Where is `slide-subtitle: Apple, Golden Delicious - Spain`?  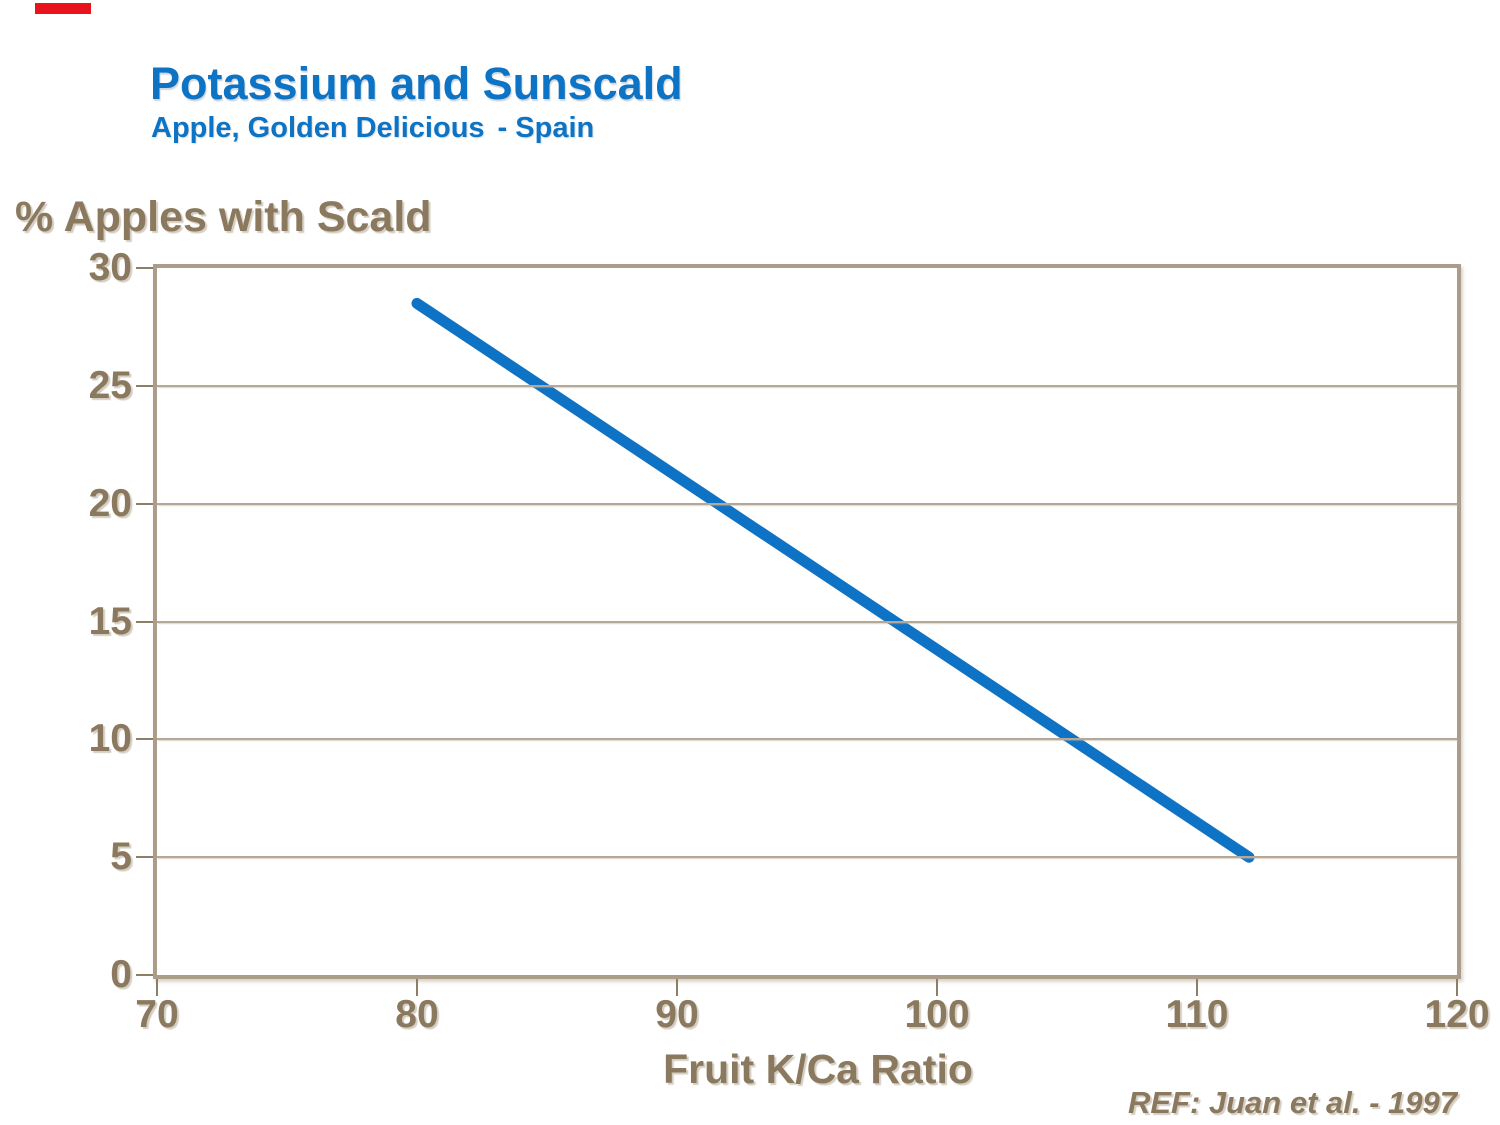 slide-subtitle: Apple, Golden Delicious - Spain is located at coordinates (372, 128).